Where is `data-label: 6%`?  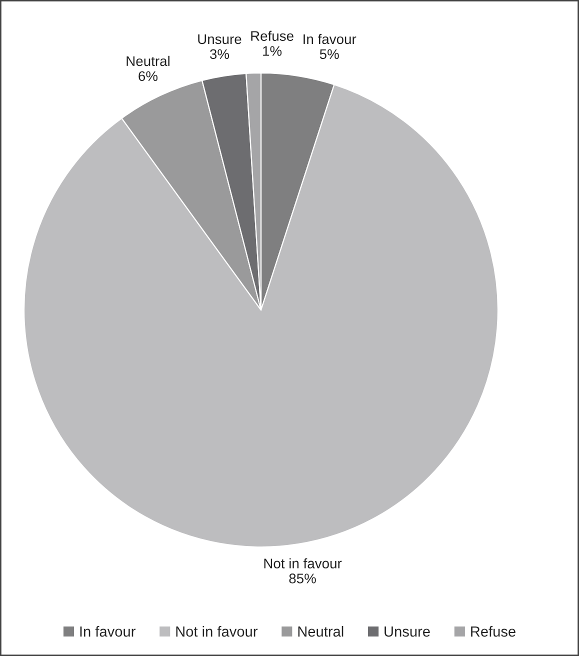 data-label: 6% is located at coordinates (148, 76).